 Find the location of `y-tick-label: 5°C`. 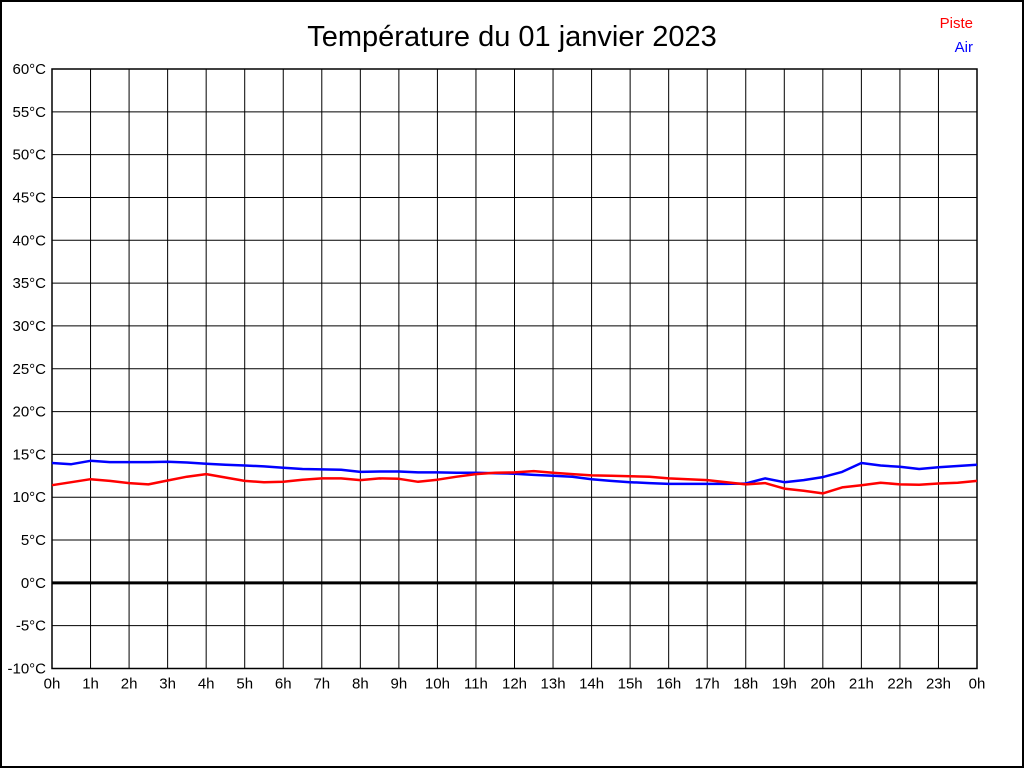

y-tick-label: 5°C is located at coordinates (33, 540).